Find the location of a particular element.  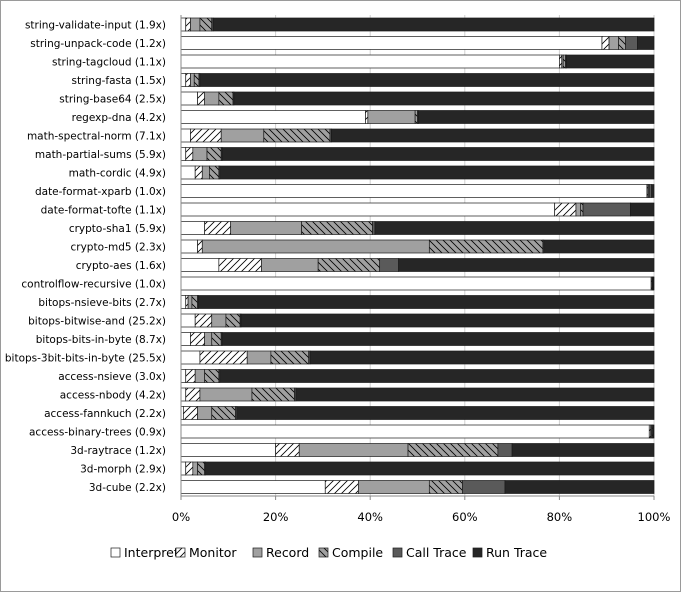

category-label: math-spectral-norm (7.1x) is located at coordinates (96, 137).